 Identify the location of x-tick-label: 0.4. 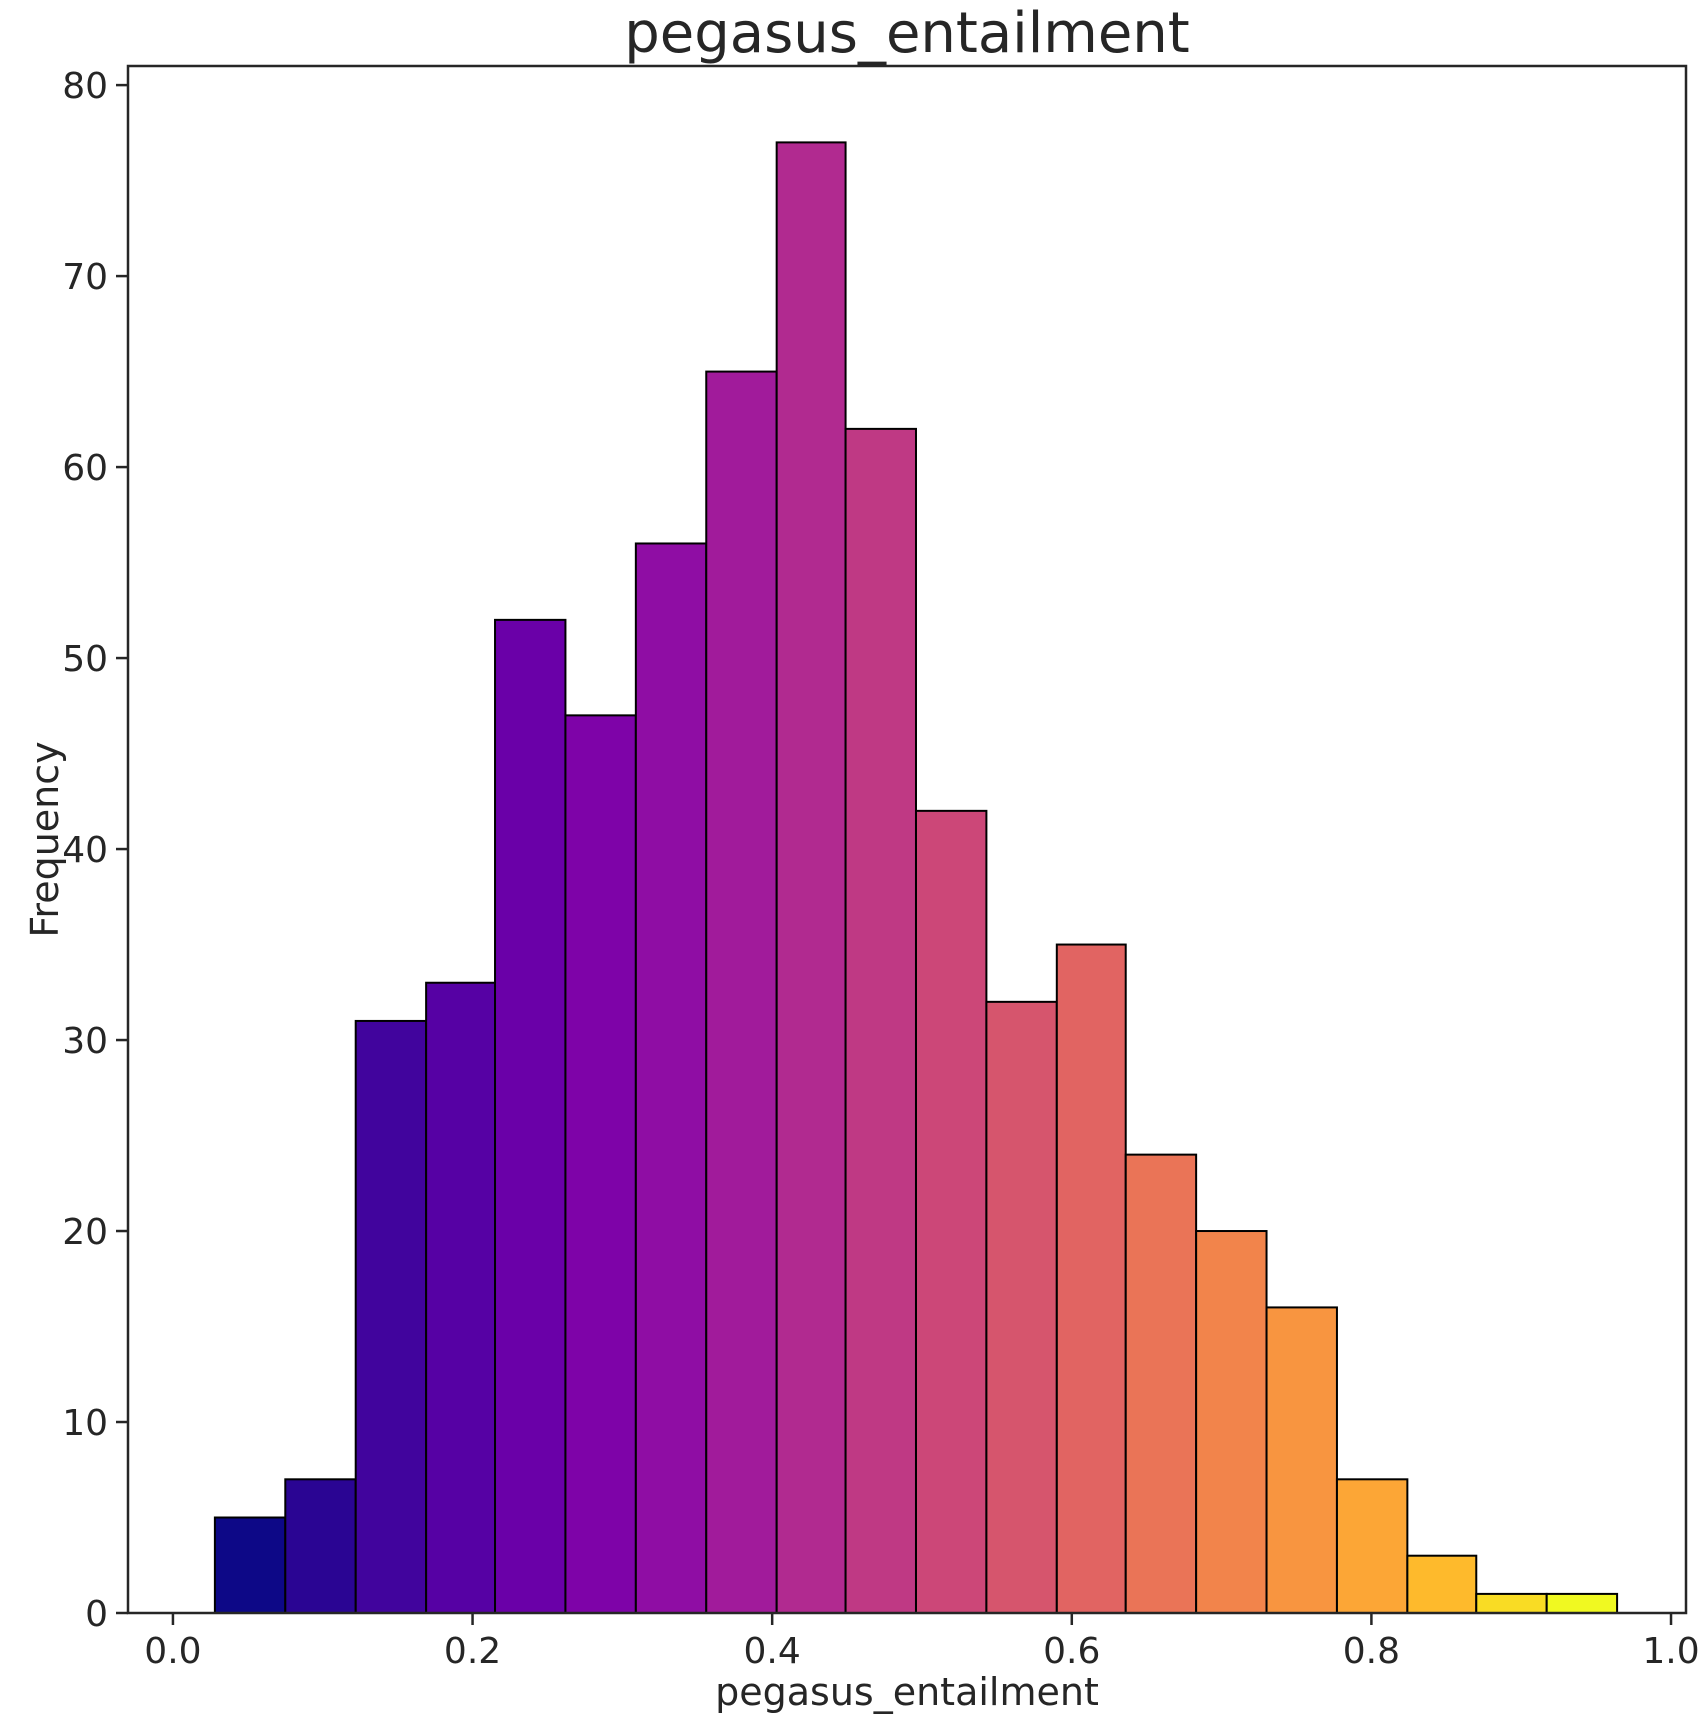
(772, 1651).